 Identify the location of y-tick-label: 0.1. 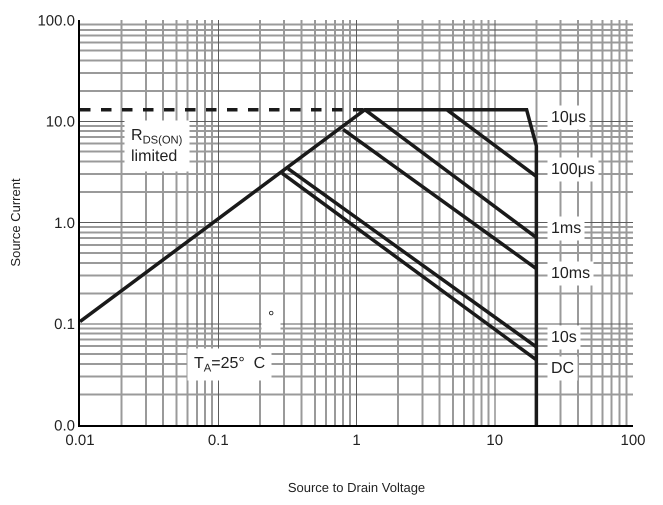
(64, 324).